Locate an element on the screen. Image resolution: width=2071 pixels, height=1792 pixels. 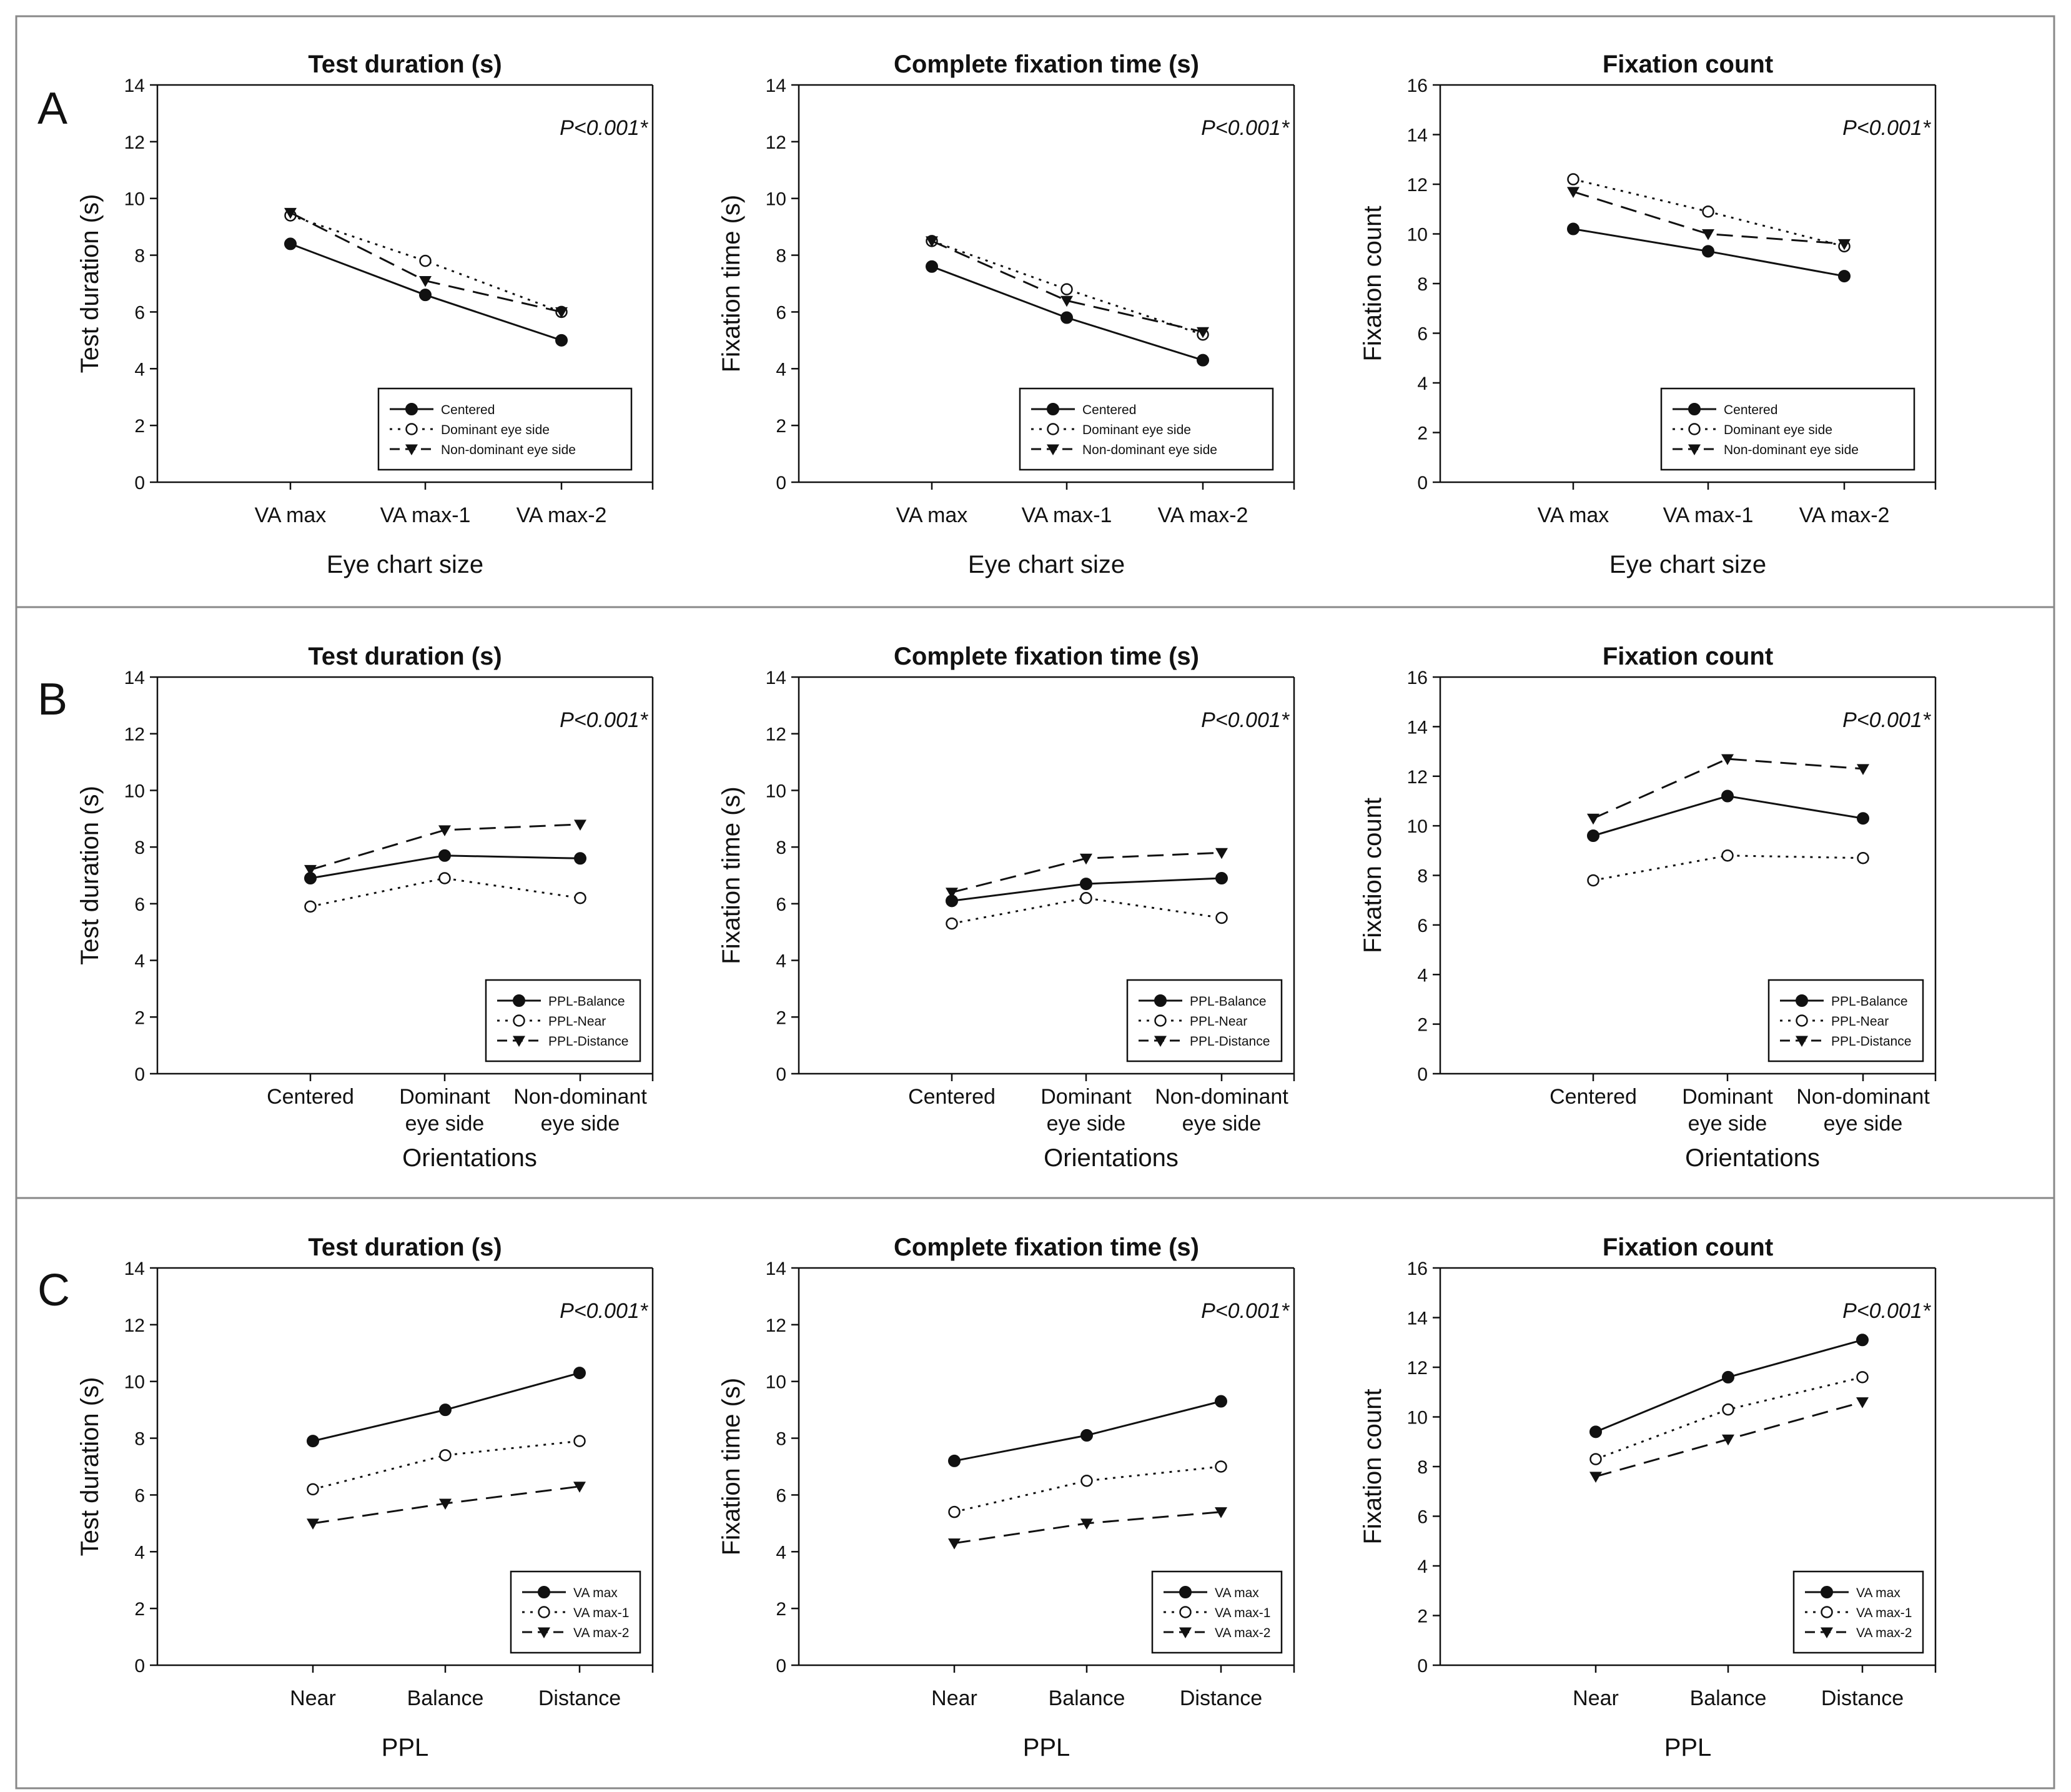
legend-label: VA max-1 is located at coordinates (1884, 1613).